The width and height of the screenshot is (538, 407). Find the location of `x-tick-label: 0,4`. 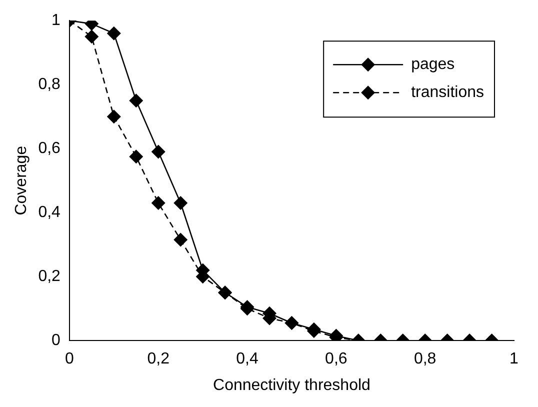

x-tick-label: 0,4 is located at coordinates (247, 359).